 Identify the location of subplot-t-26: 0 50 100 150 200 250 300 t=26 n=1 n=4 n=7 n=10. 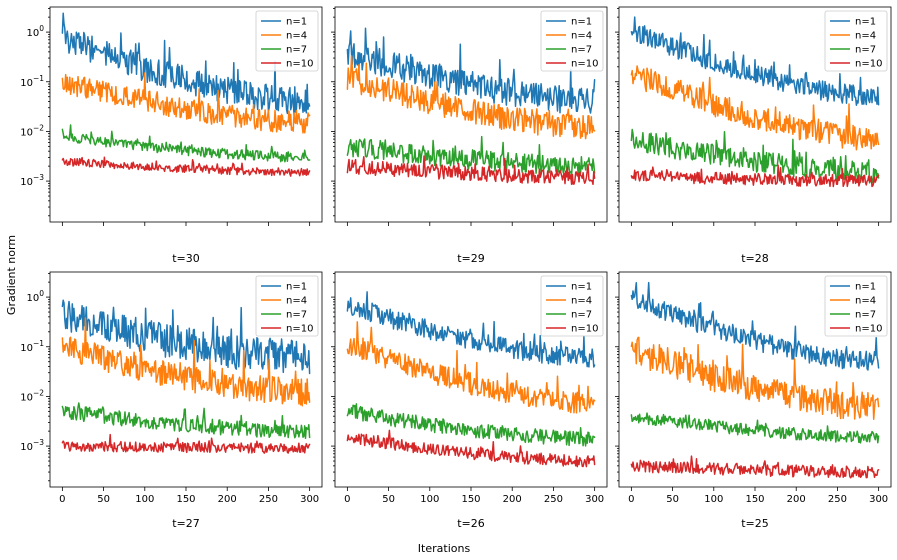
(469, 400).